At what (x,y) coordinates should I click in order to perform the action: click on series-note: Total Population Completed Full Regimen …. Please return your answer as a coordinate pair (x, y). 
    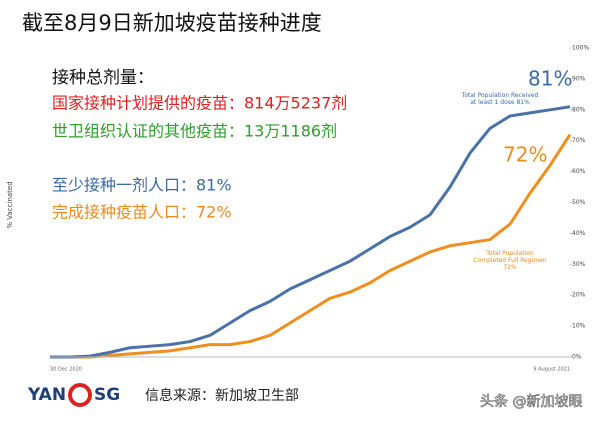
    Looking at the image, I should click on (510, 260).